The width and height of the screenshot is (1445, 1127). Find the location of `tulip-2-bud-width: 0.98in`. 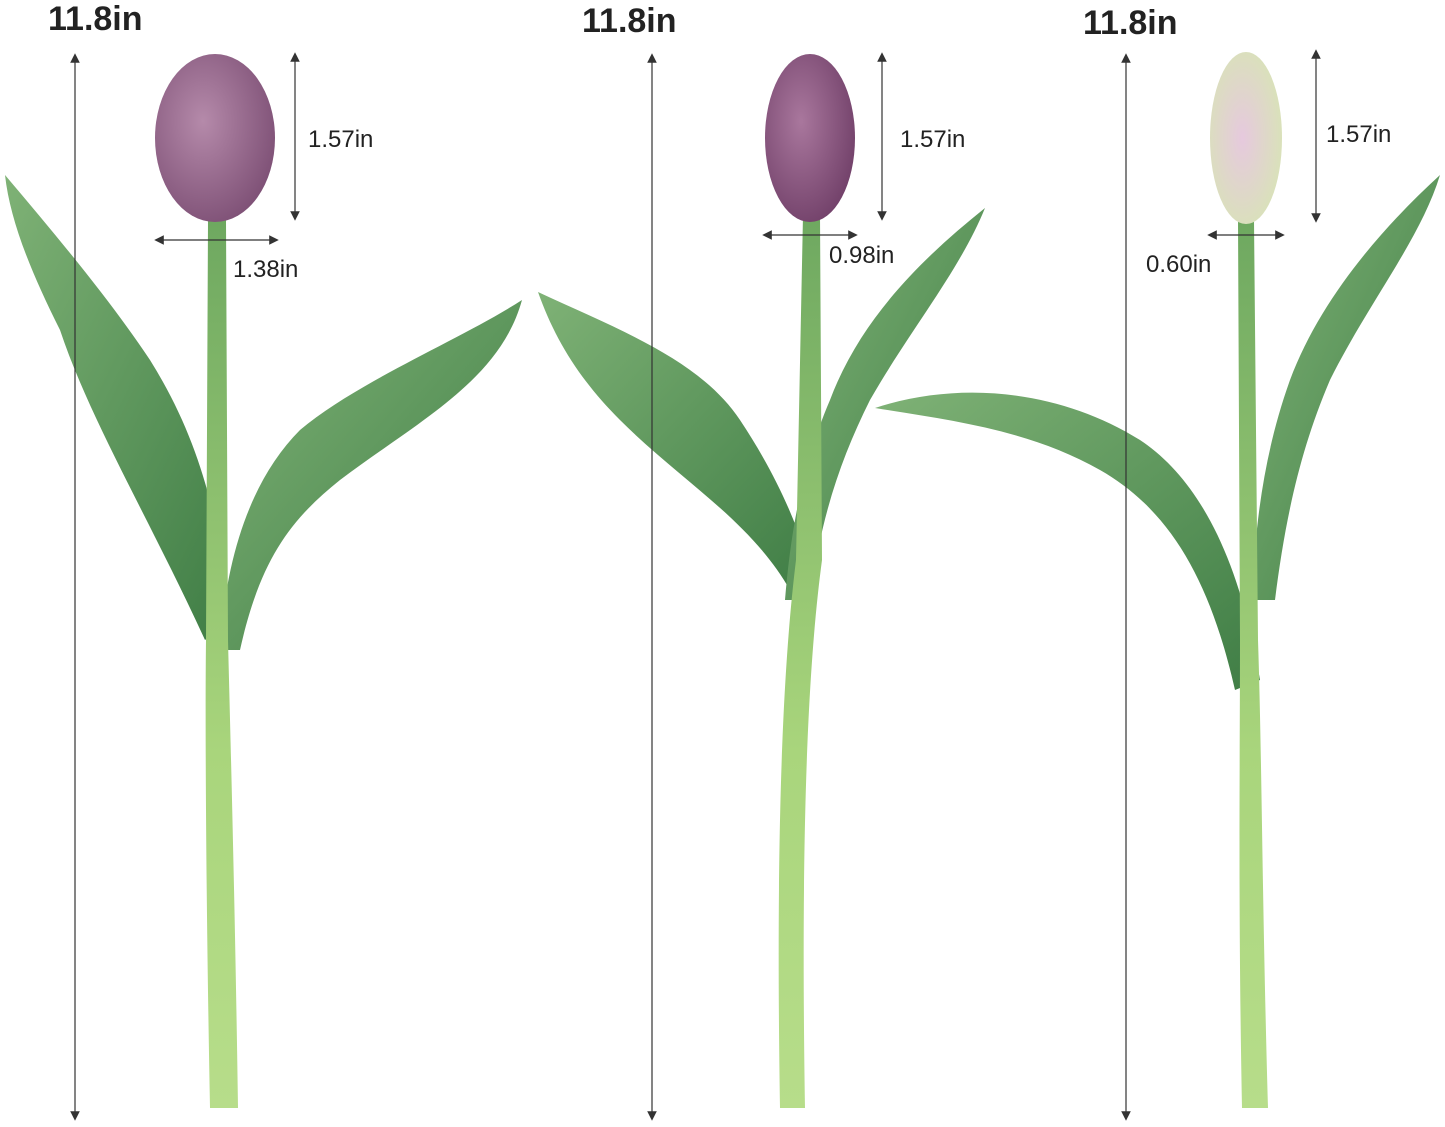

tulip-2-bud-width: 0.98in is located at coordinates (862, 255).